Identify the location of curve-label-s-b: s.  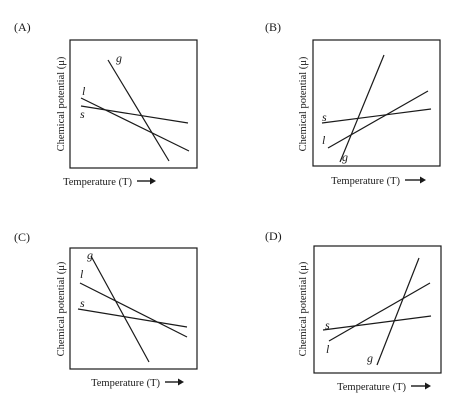
(324, 117).